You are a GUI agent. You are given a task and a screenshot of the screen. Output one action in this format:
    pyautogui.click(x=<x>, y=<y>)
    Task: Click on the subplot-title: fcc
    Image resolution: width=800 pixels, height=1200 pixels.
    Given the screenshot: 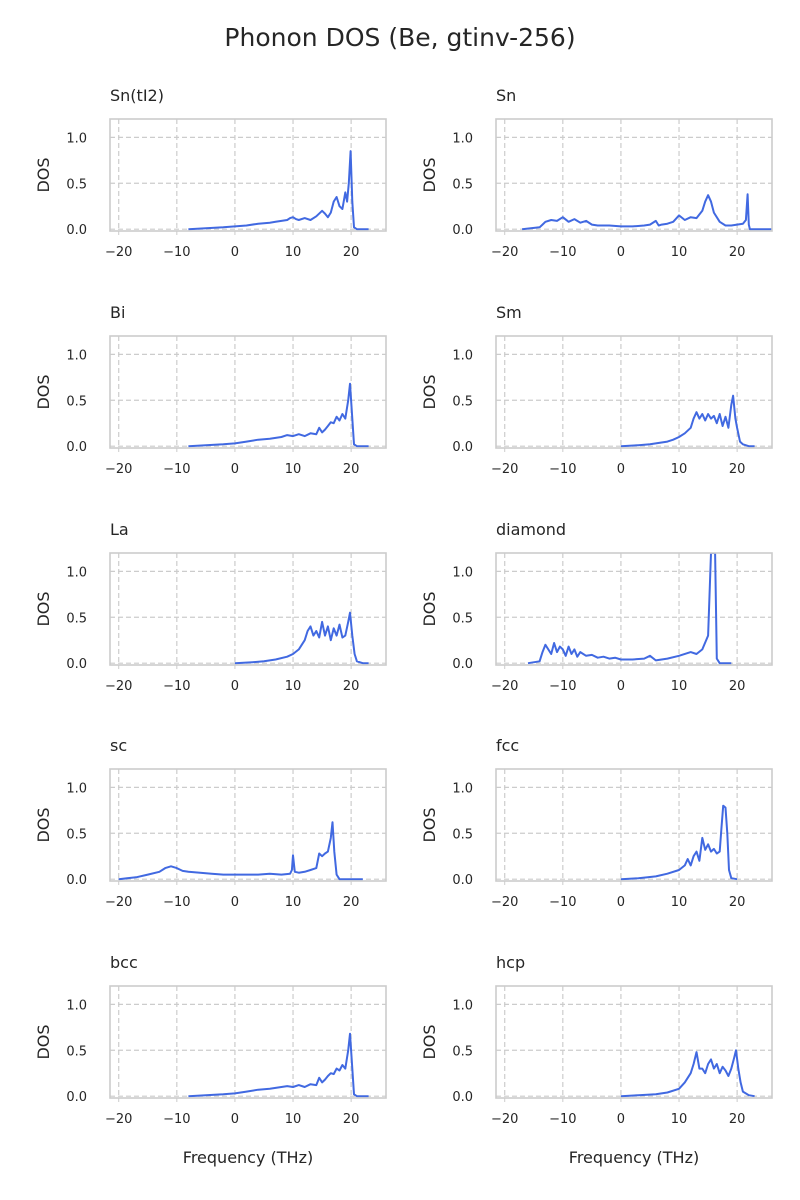 What is the action you would take?
    pyautogui.click(x=507, y=745)
    